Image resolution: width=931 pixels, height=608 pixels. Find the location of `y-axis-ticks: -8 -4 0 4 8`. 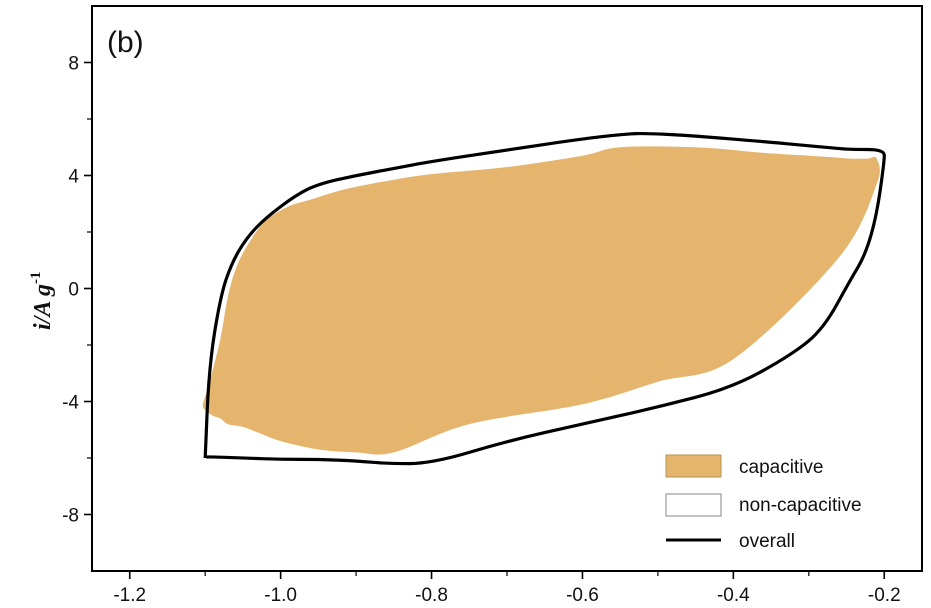

y-axis-ticks: -8 -4 0 4 8 is located at coordinates (77, 290).